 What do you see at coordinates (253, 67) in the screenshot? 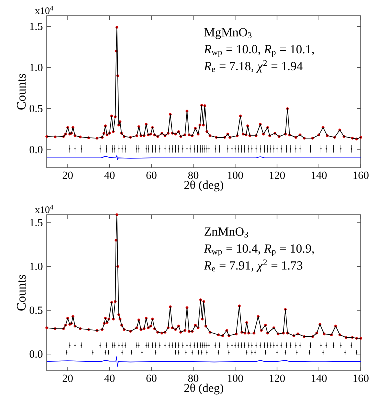
I see `annotation: R$_{e}$ = 7.18, χ$^{2}$ = 1.94` at bounding box center [253, 67].